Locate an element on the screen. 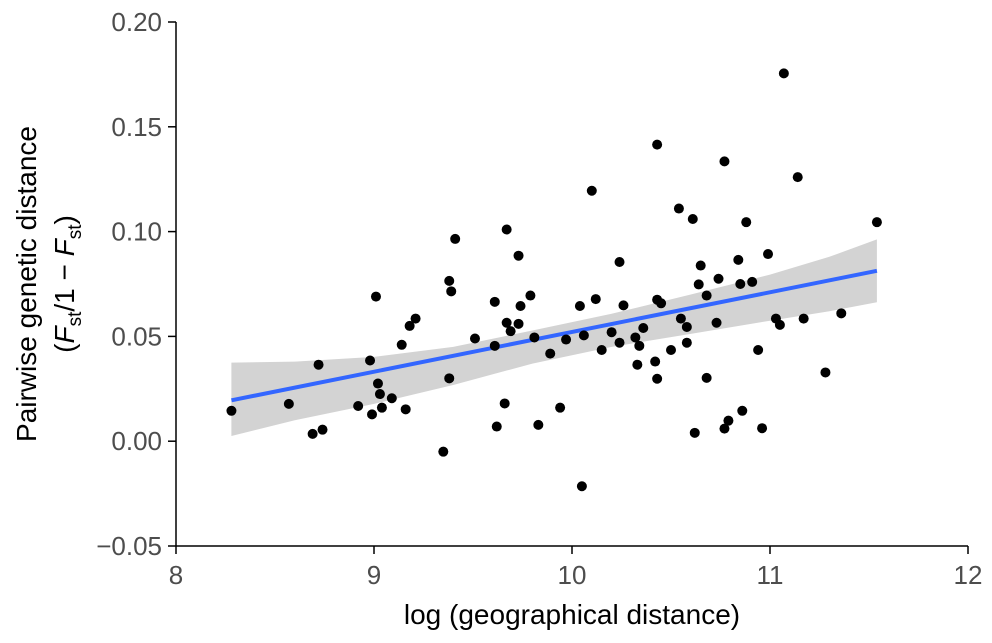  x-ticks: 8 9 10 11 12 is located at coordinates (575, 568).